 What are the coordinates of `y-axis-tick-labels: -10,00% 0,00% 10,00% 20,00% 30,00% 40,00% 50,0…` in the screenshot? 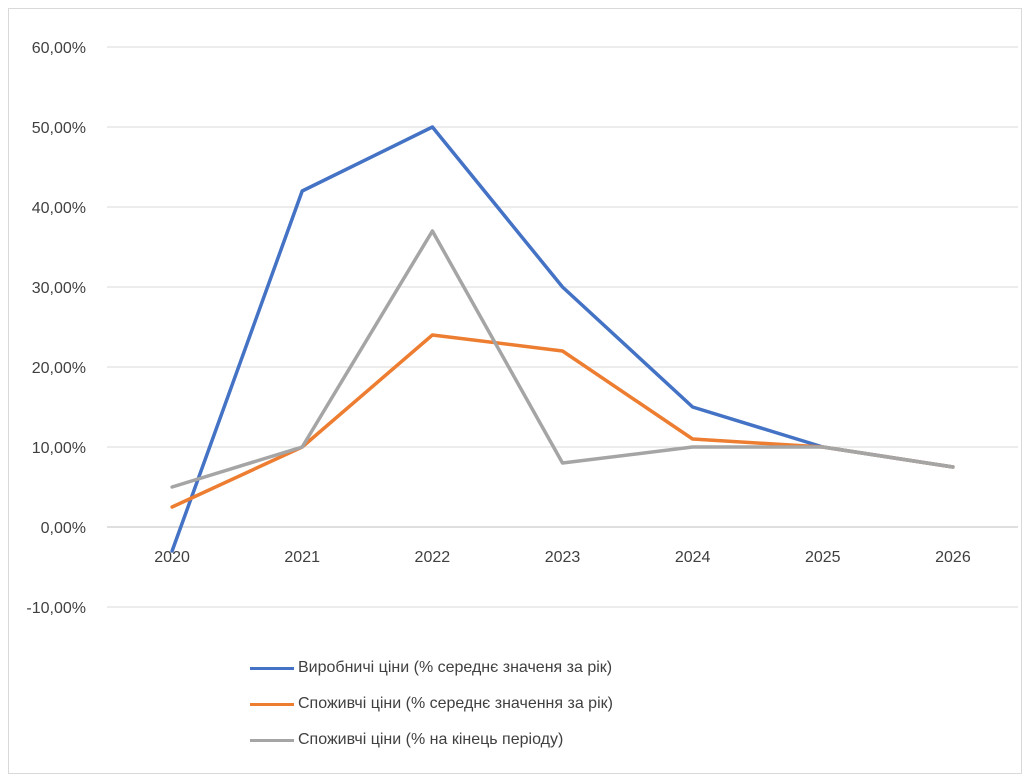 It's located at (56, 328).